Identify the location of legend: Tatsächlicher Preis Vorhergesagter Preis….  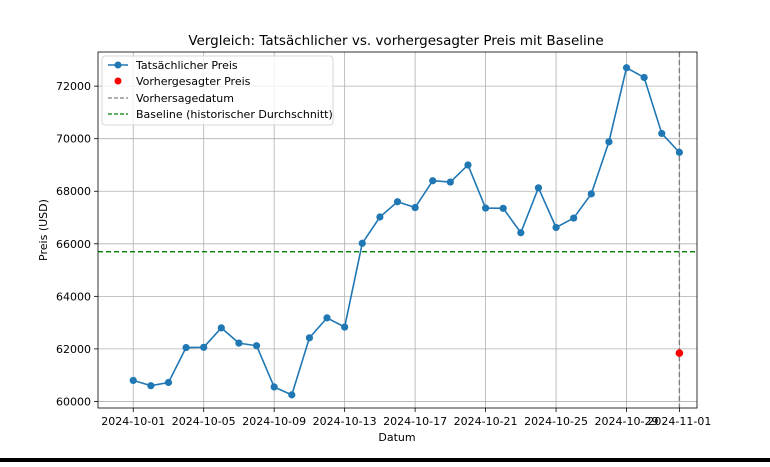
(217, 90).